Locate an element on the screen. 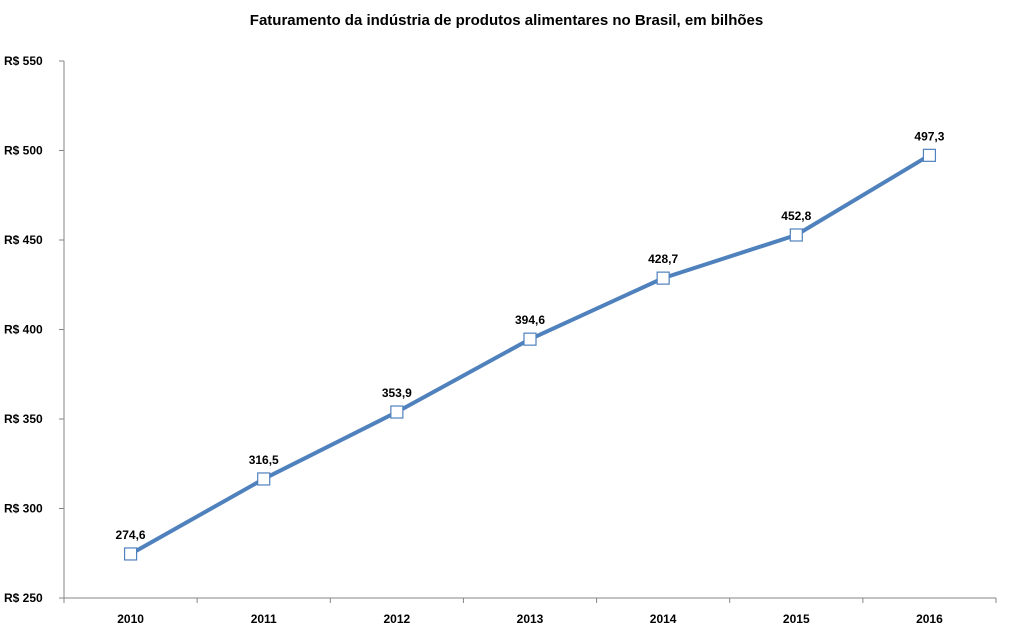  y-tick-label: R$ 450 is located at coordinates (23, 240).